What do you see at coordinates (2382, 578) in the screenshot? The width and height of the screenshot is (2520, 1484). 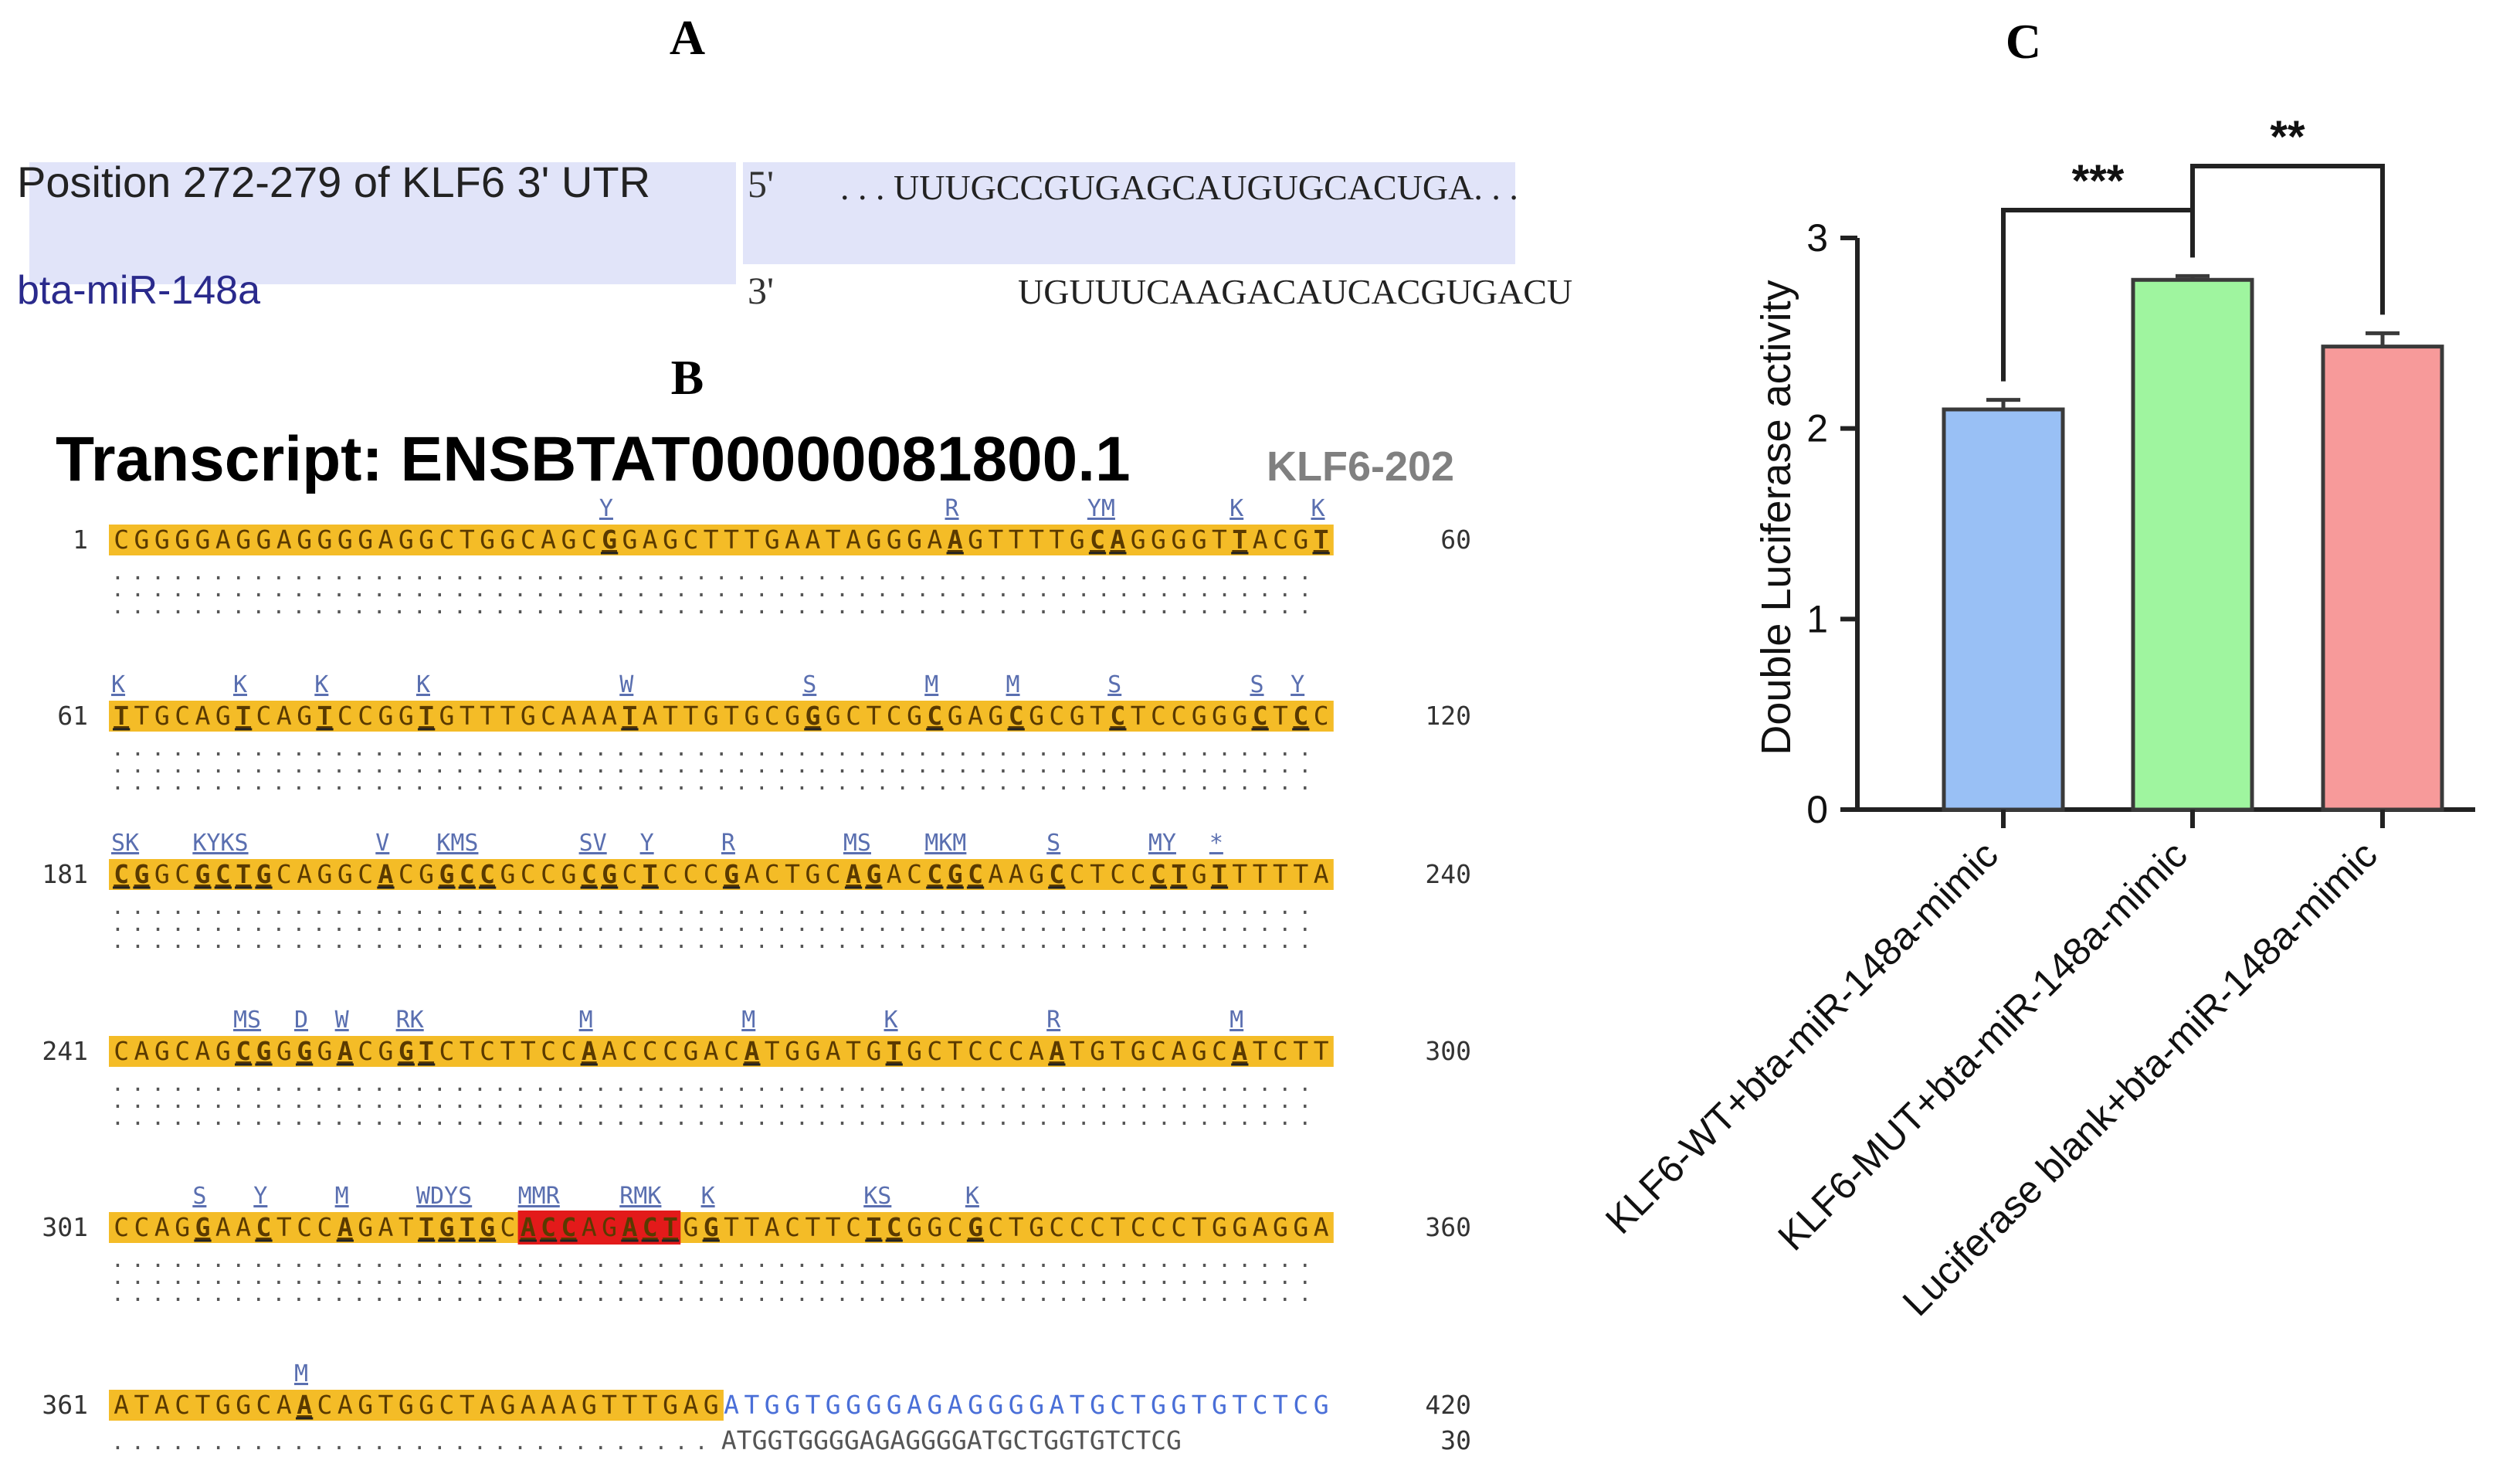 I see `bar` at bounding box center [2382, 578].